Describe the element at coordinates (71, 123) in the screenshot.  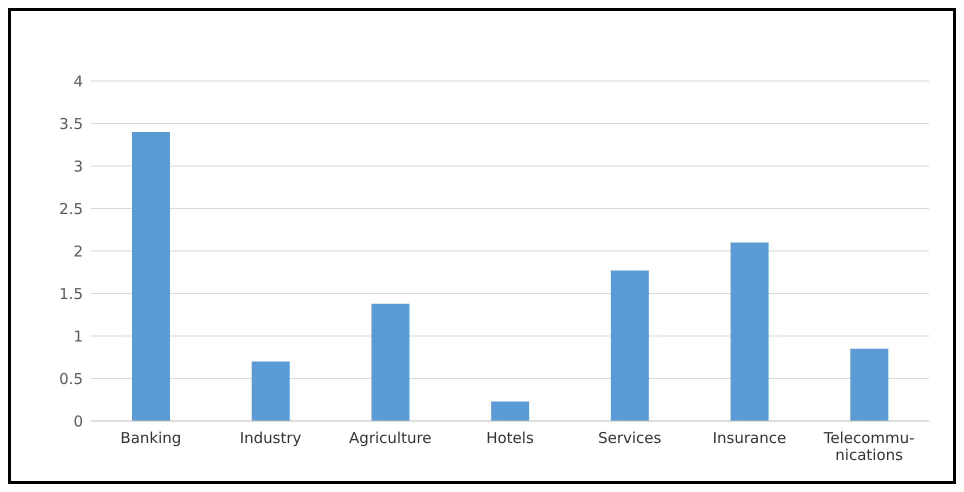
I see `y-tick-label: 3.5` at that location.